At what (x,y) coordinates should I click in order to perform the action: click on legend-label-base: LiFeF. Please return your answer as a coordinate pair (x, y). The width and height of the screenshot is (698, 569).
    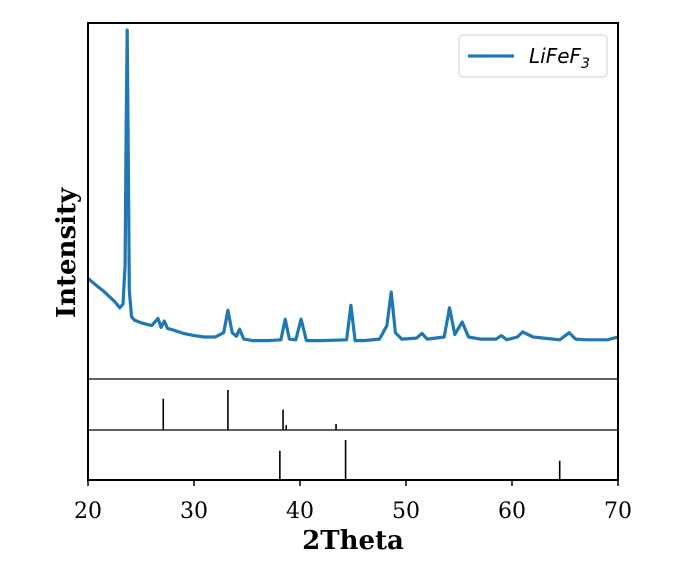
    Looking at the image, I should click on (555, 56).